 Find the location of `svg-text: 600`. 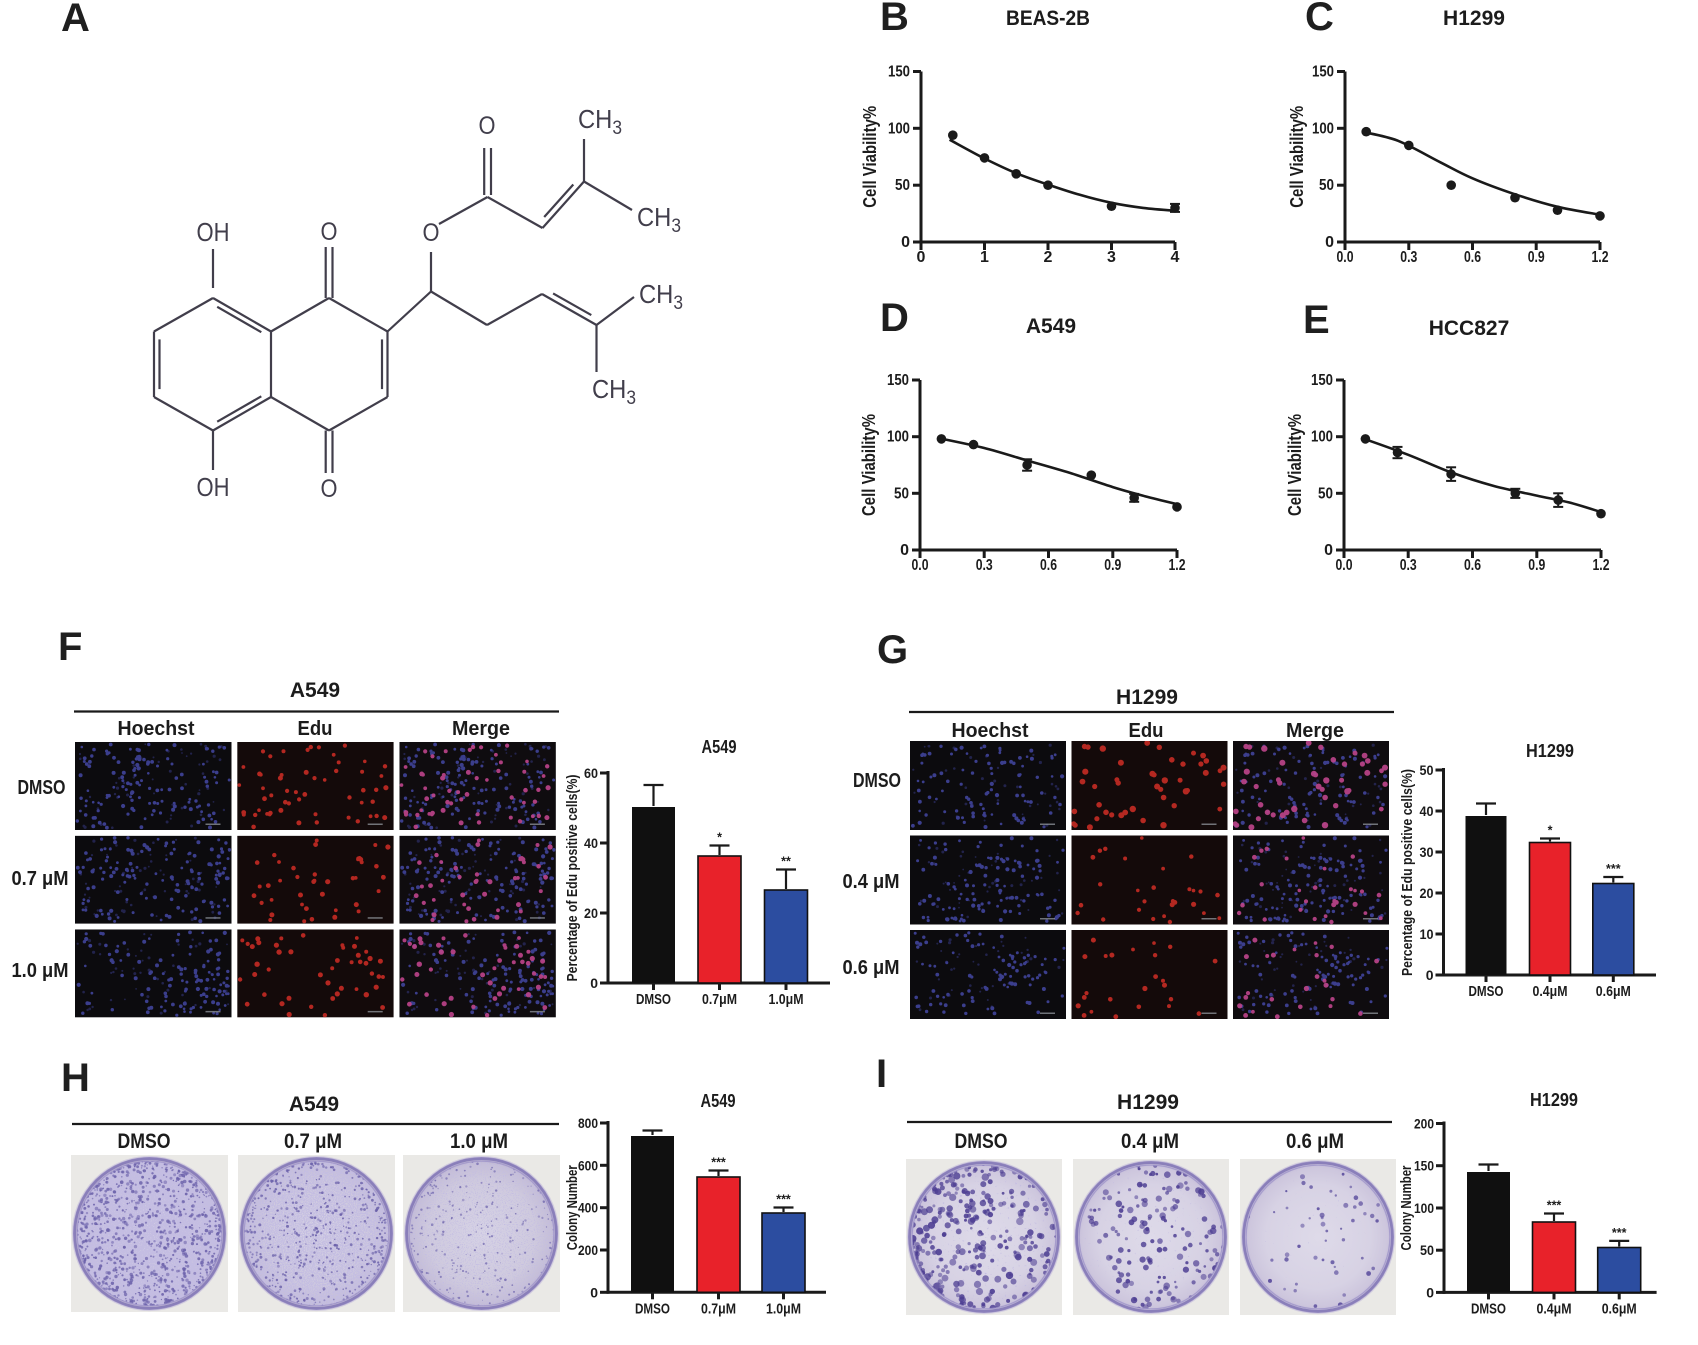

svg-text: 600 is located at coordinates (588, 1165).